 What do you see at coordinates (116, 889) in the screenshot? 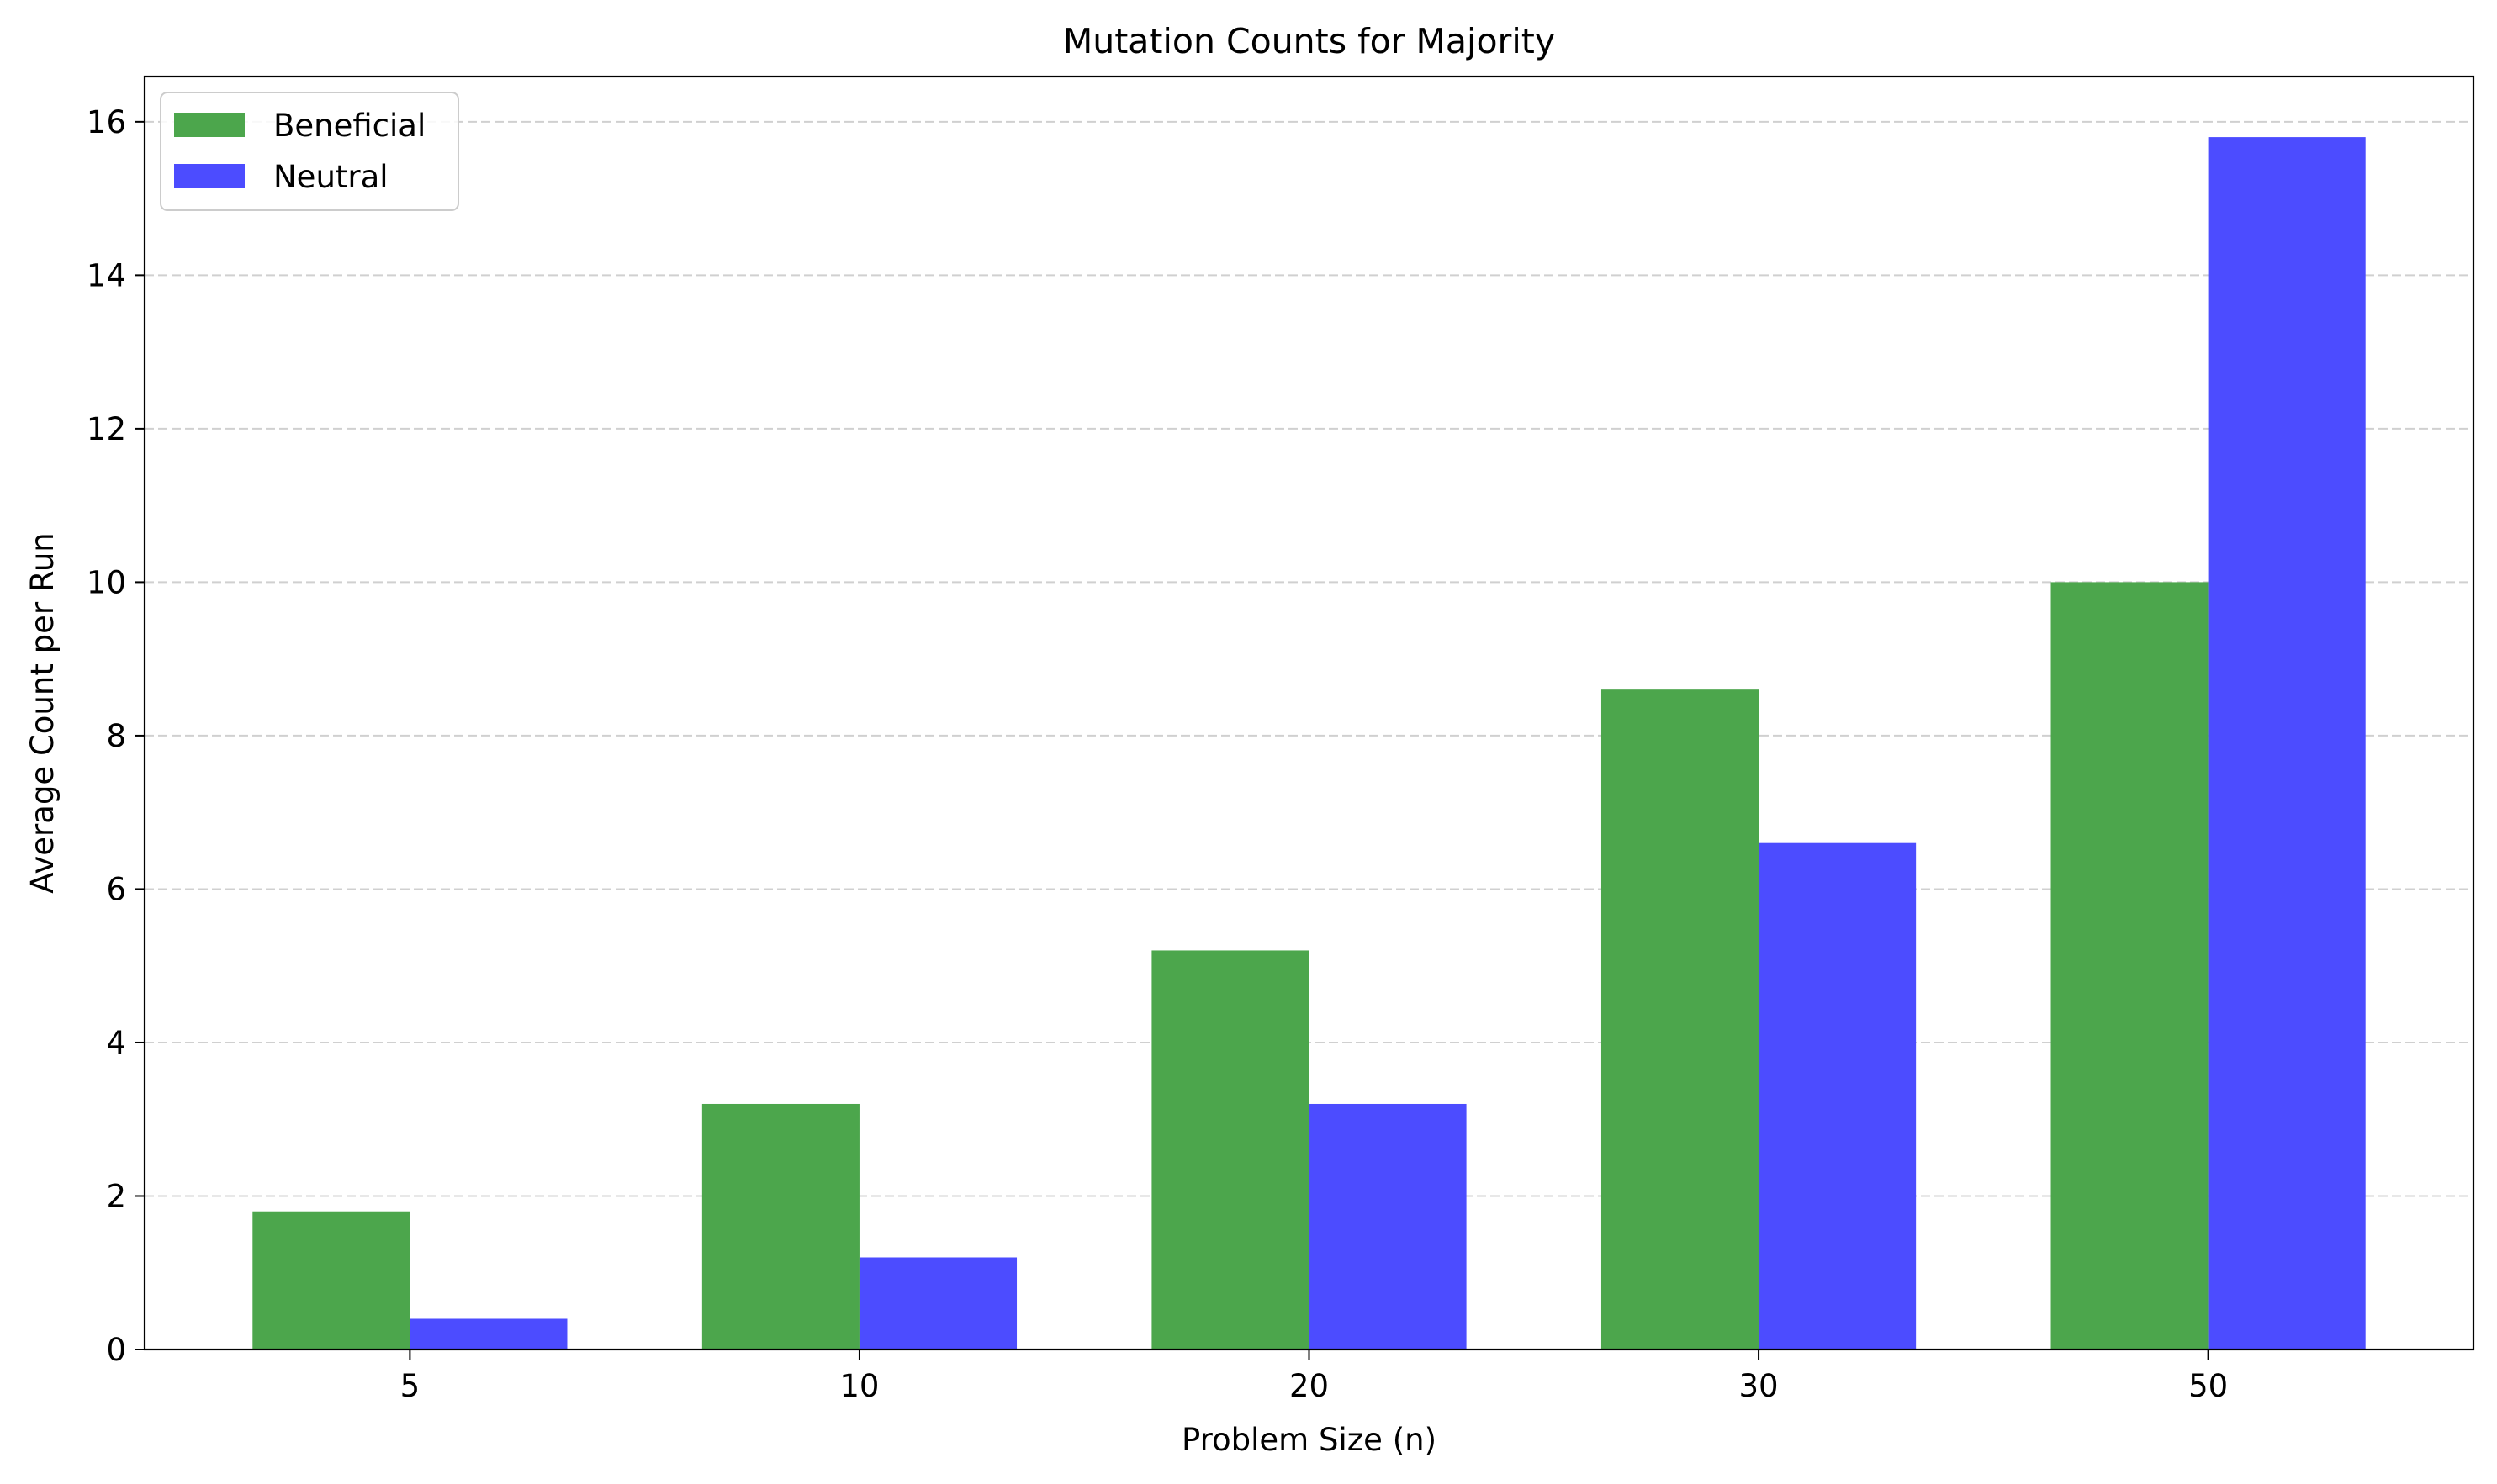
I see `y-tick-label: 6` at bounding box center [116, 889].